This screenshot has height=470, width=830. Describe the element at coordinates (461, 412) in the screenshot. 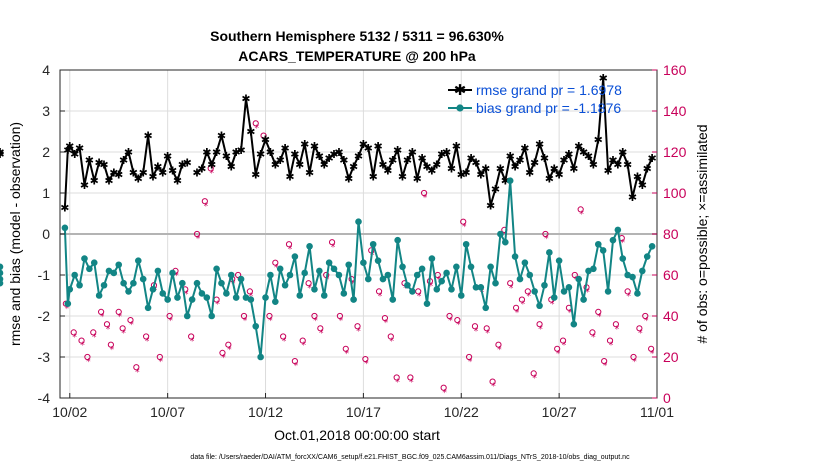

I see `x-tick-label: 10/22` at that location.